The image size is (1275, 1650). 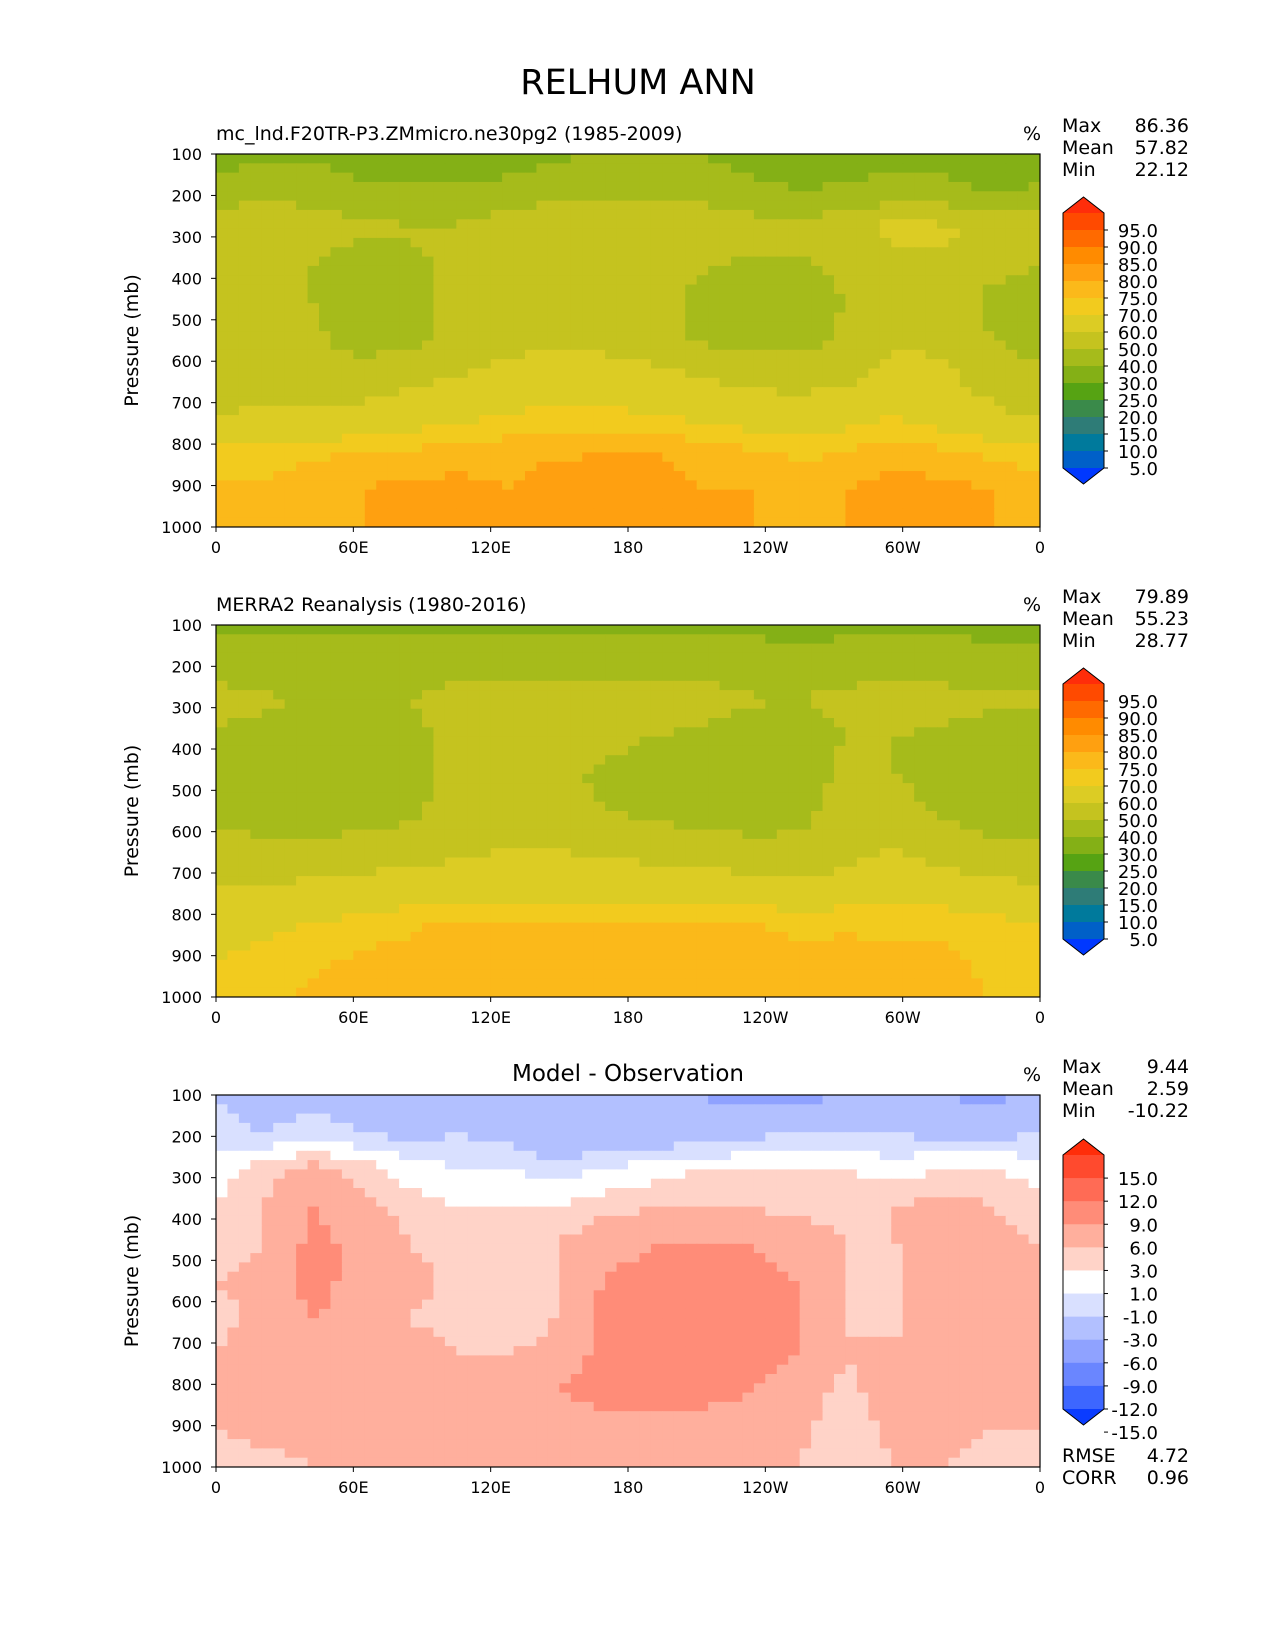 I want to click on colorbar-tick-label: 20.0, so click(x=1138, y=418).